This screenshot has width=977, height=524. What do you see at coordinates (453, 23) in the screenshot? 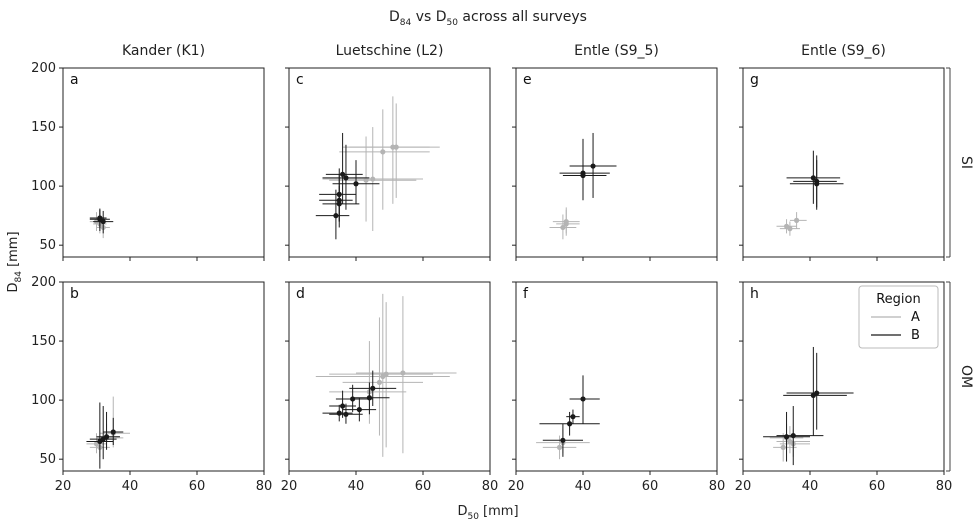
I see `title-d50-sub: 50` at bounding box center [453, 23].